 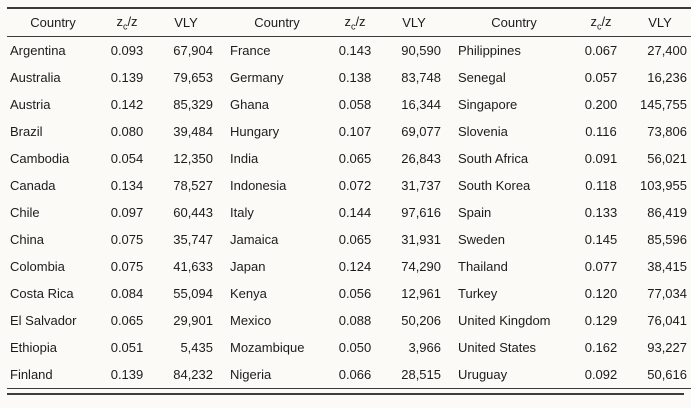 I want to click on ratio-cell: 0.075, so click(x=127, y=266).